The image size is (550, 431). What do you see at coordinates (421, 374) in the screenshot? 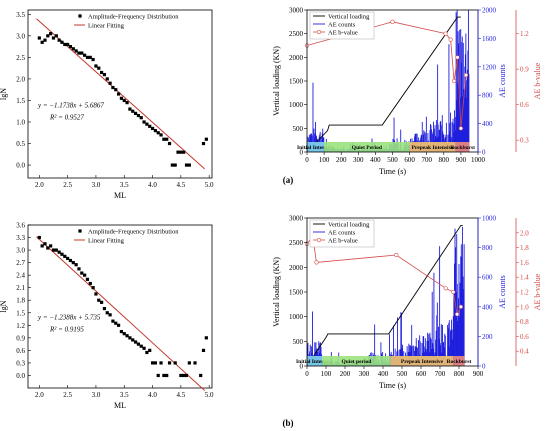
I see `x-tick-label: 600` at bounding box center [421, 374].